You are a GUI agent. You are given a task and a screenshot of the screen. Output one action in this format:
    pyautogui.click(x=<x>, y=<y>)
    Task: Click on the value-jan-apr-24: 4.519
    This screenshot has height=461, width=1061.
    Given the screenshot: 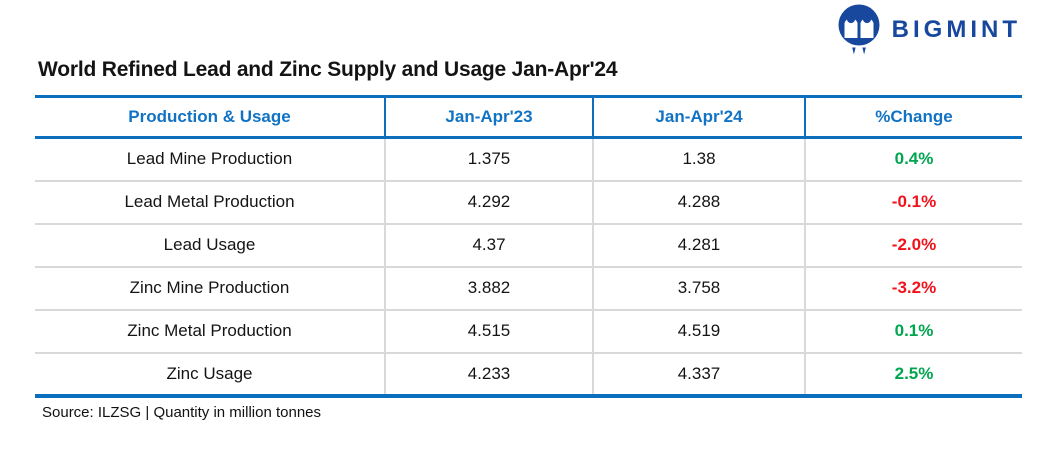 What is the action you would take?
    pyautogui.click(x=698, y=331)
    